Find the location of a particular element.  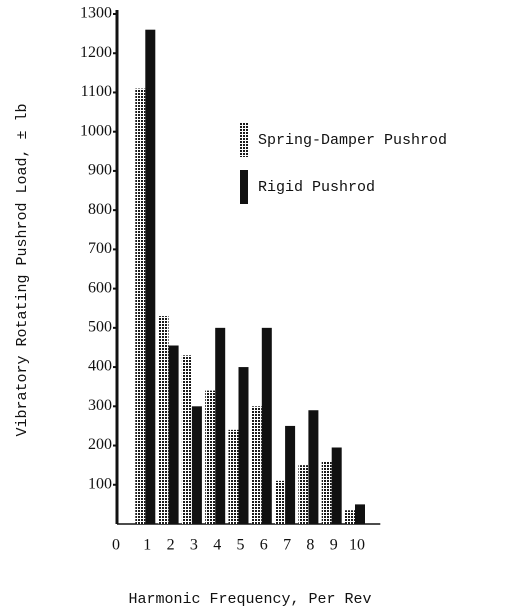

x-tick-label: 8 is located at coordinates (310, 545).